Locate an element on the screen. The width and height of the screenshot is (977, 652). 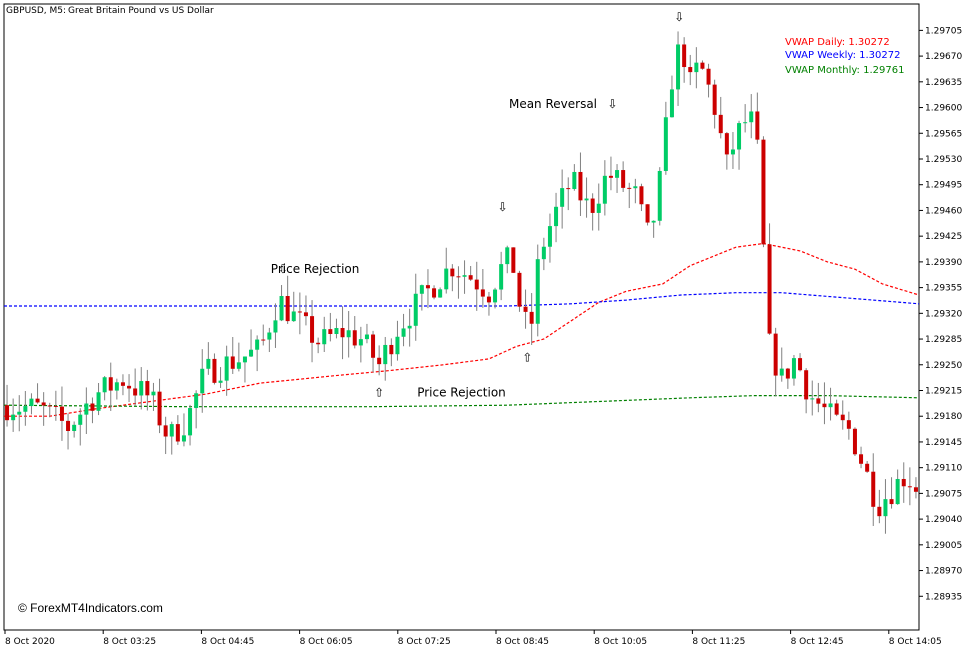
y-tick-label: 1.29425 is located at coordinates (943, 237).